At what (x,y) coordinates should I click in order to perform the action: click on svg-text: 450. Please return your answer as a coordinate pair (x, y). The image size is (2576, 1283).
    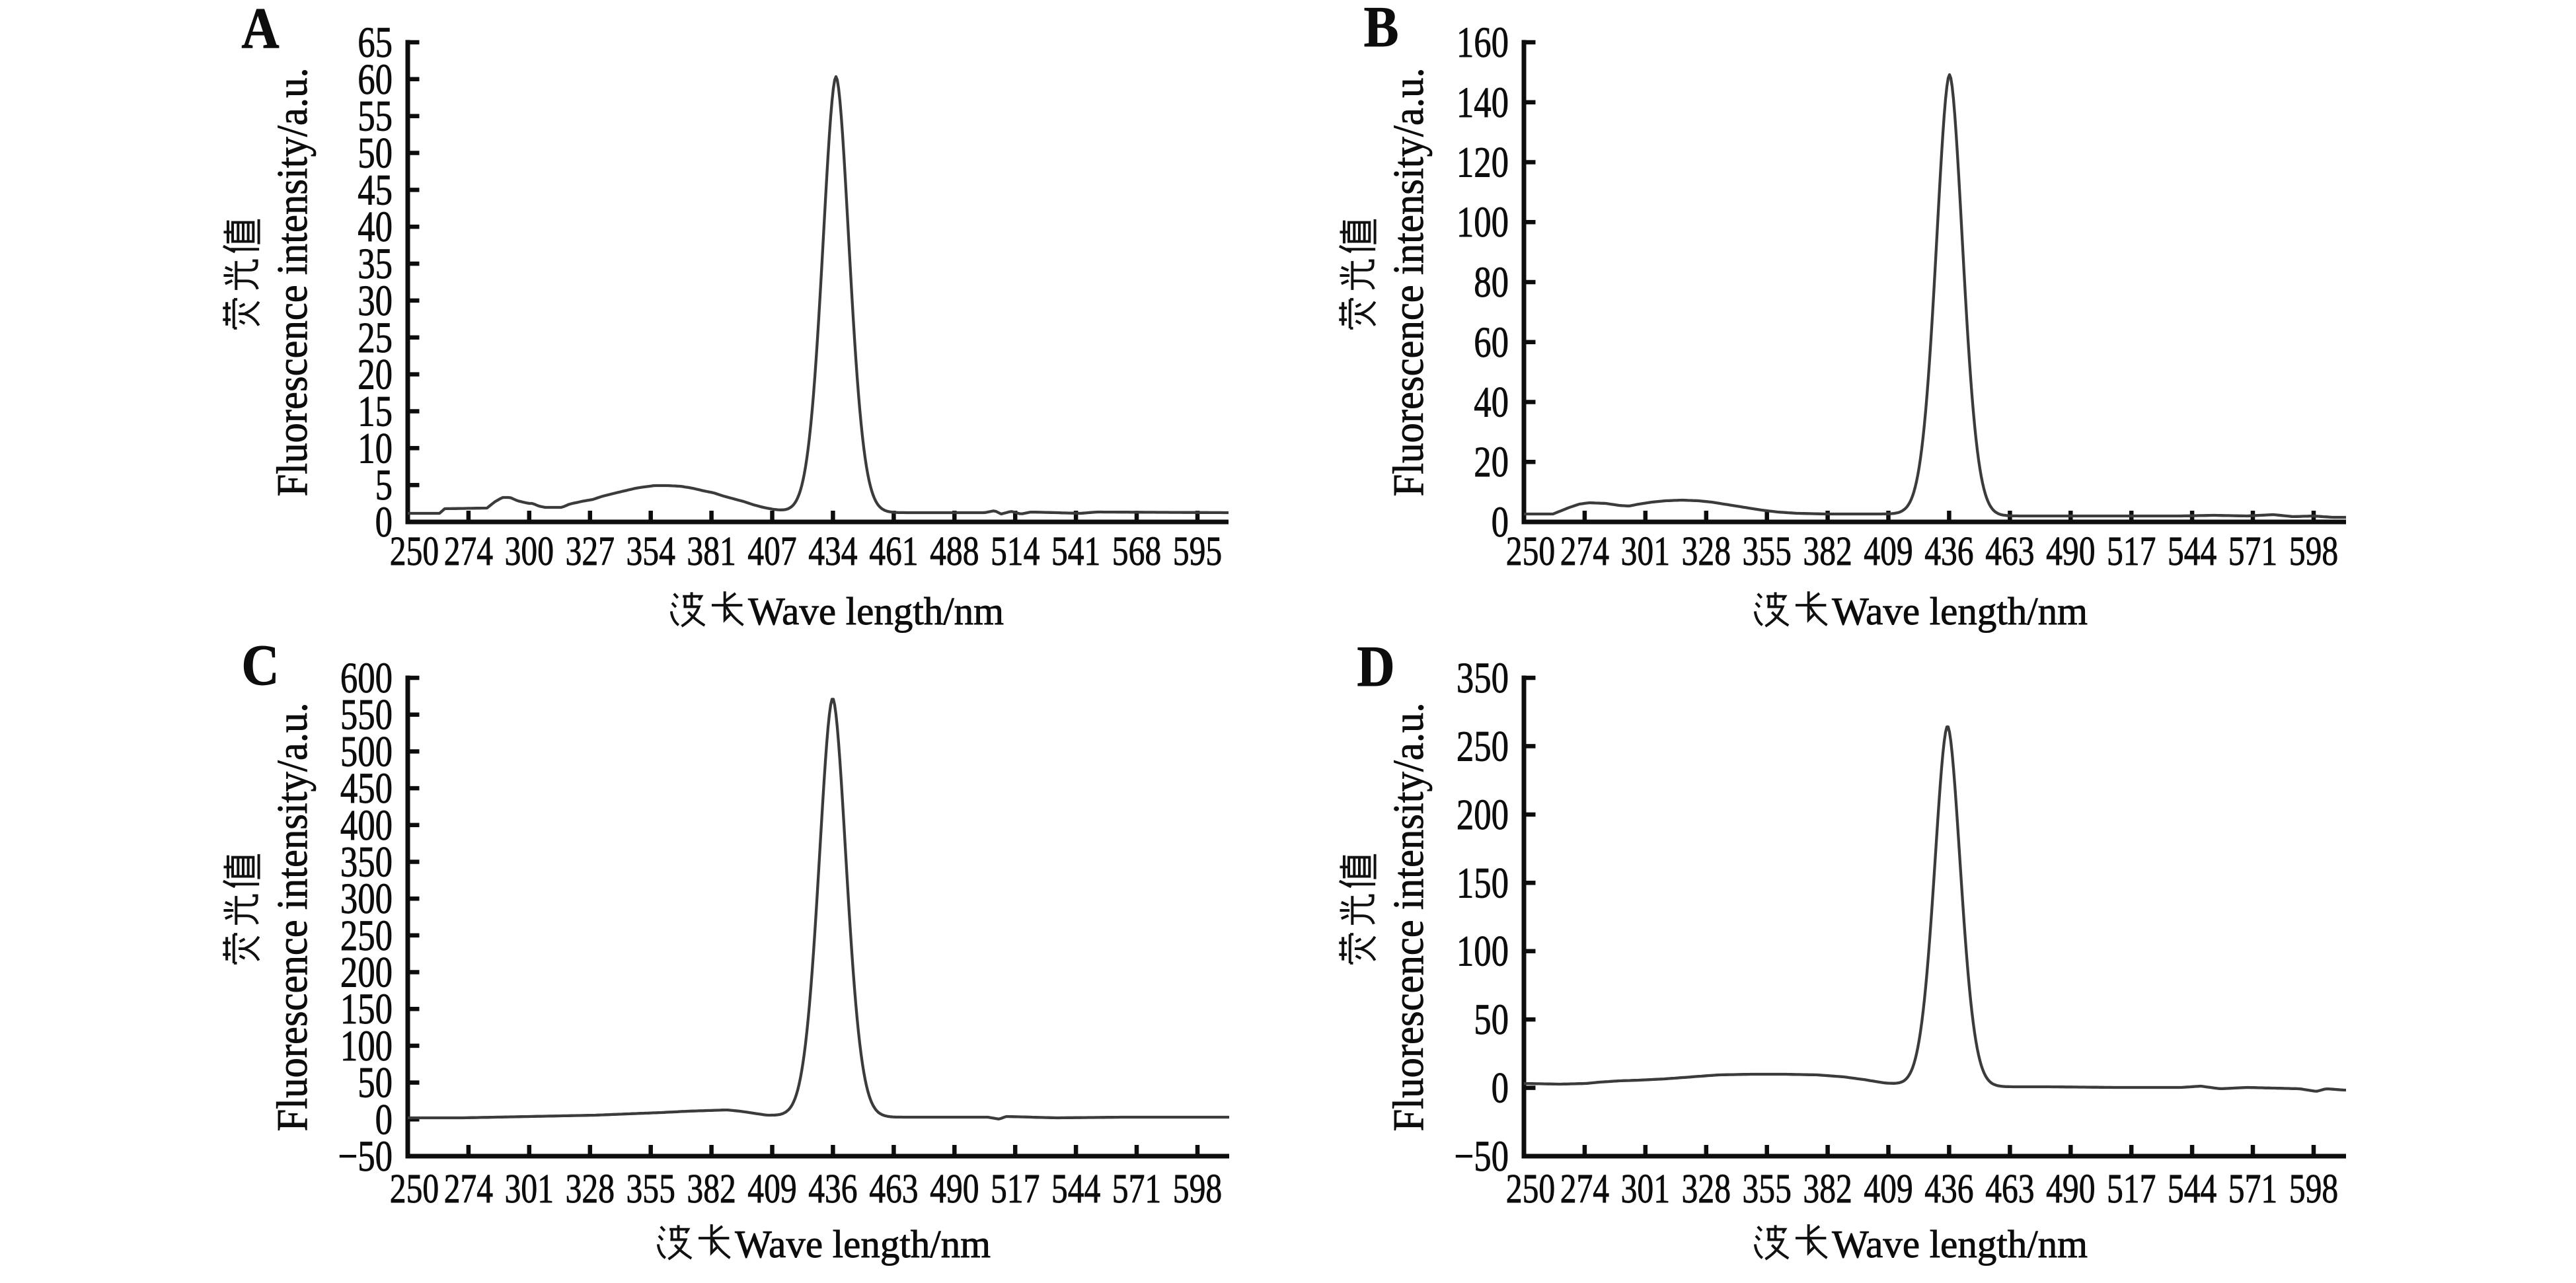
    Looking at the image, I should click on (366, 788).